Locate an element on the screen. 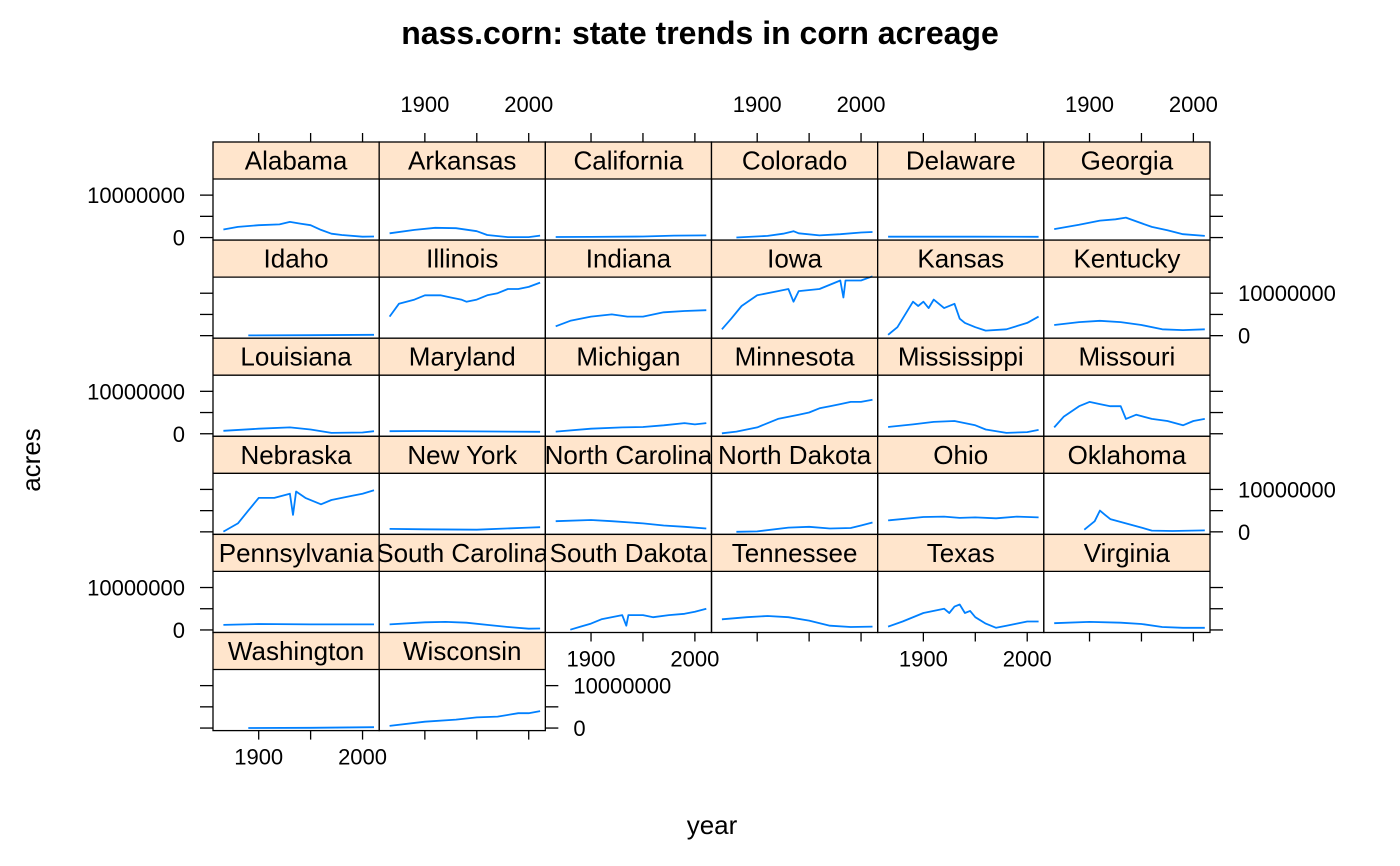 The image size is (1400, 866). chart-title: nass.corn: state trends in corn acreage is located at coordinates (700, 33).